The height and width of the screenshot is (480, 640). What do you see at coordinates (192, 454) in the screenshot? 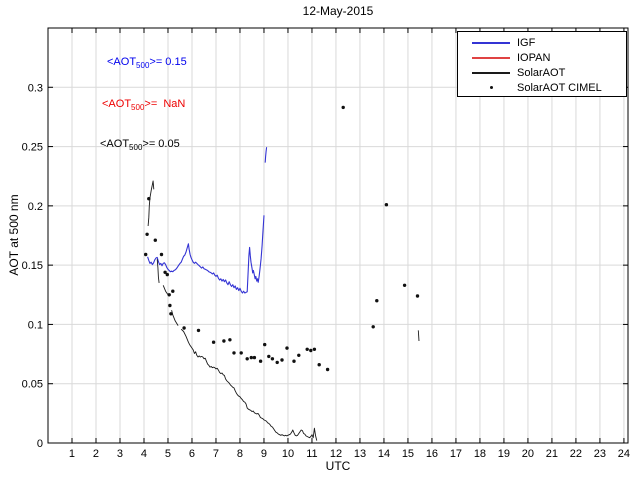
I see `x-tick-label: 6` at bounding box center [192, 454].